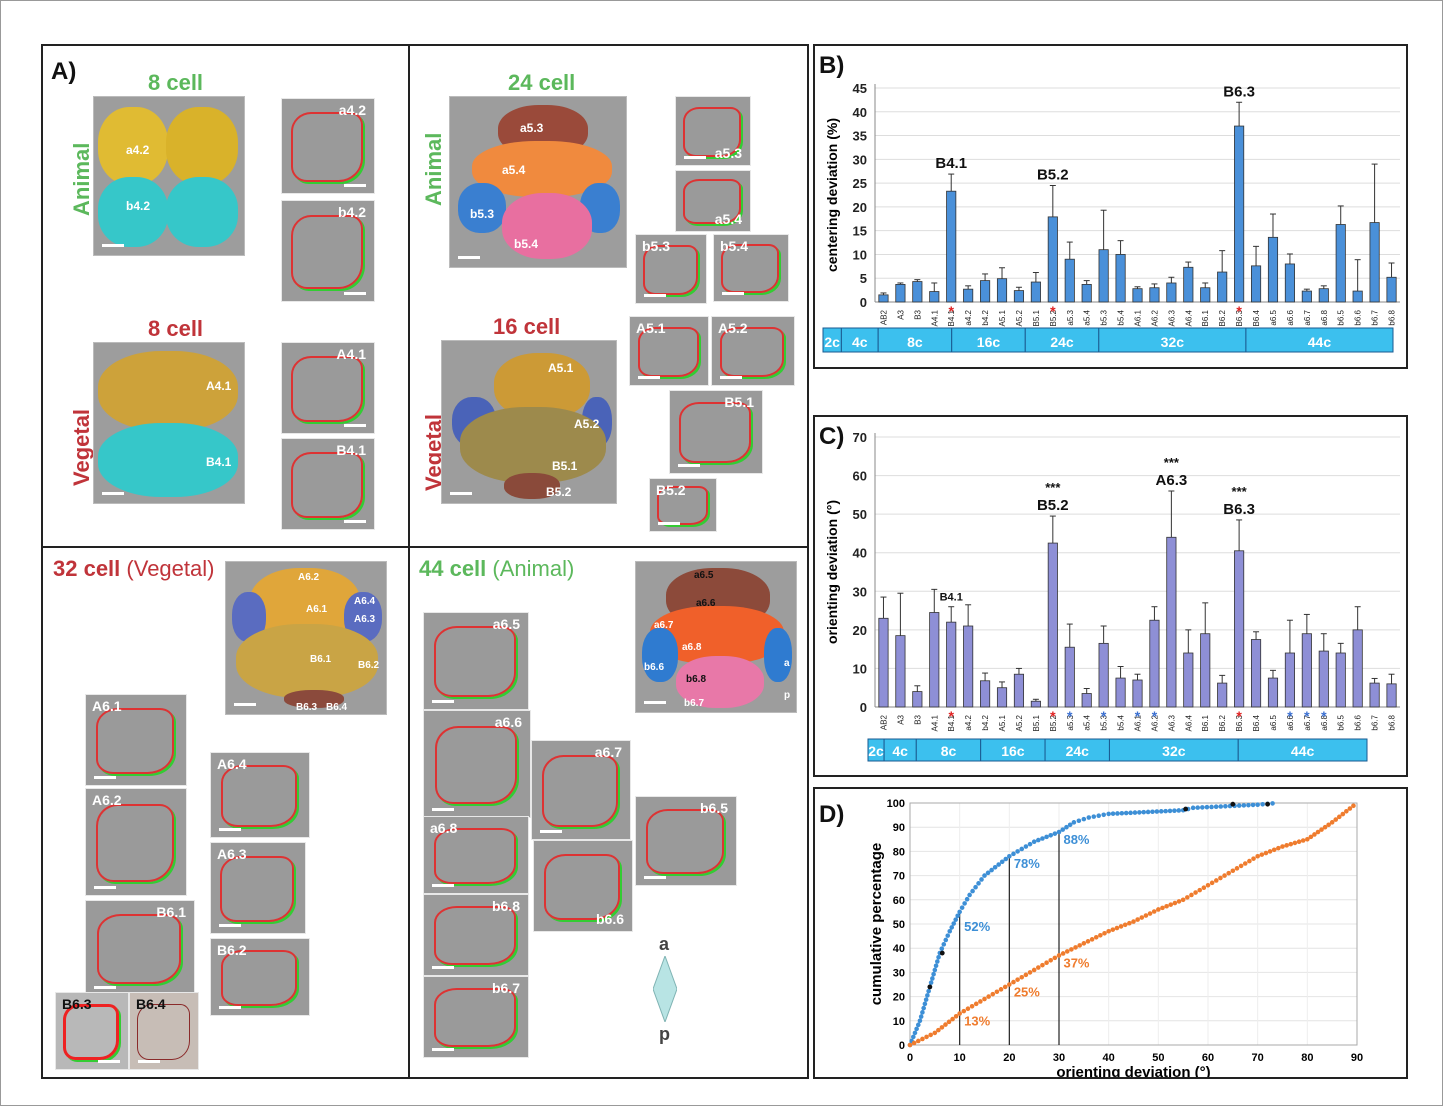 Image resolution: width=1443 pixels, height=1106 pixels. I want to click on render-label: a4.2, so click(138, 150).